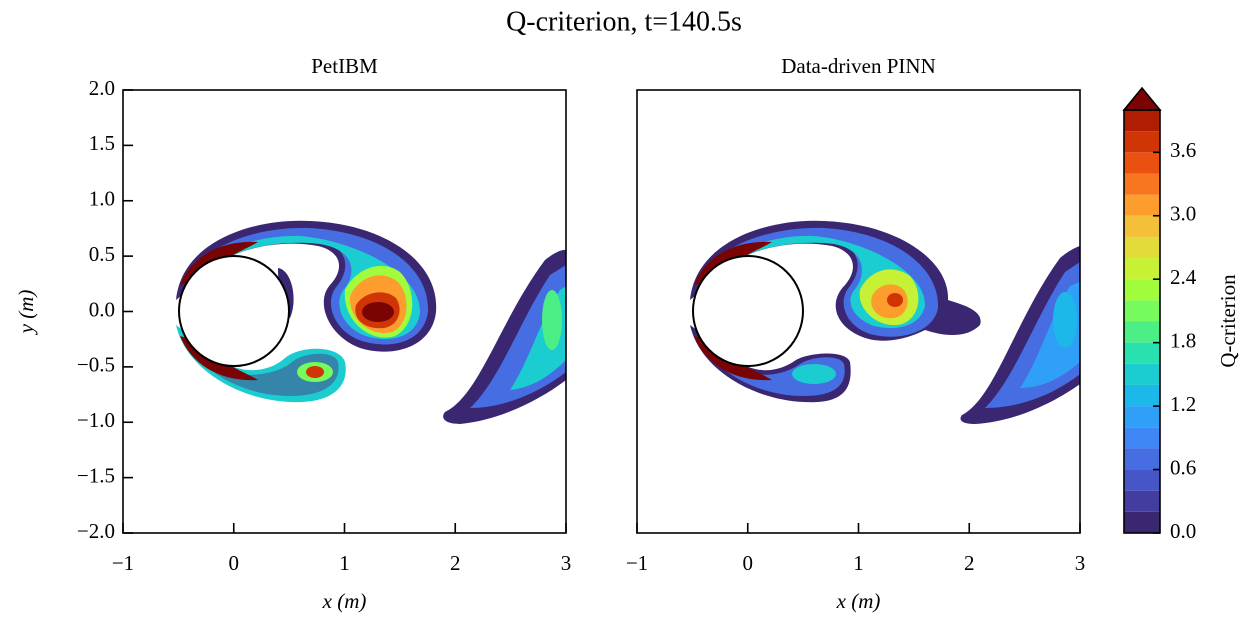  I want to click on colorbar-tick-label: 2.4, so click(1183, 277).